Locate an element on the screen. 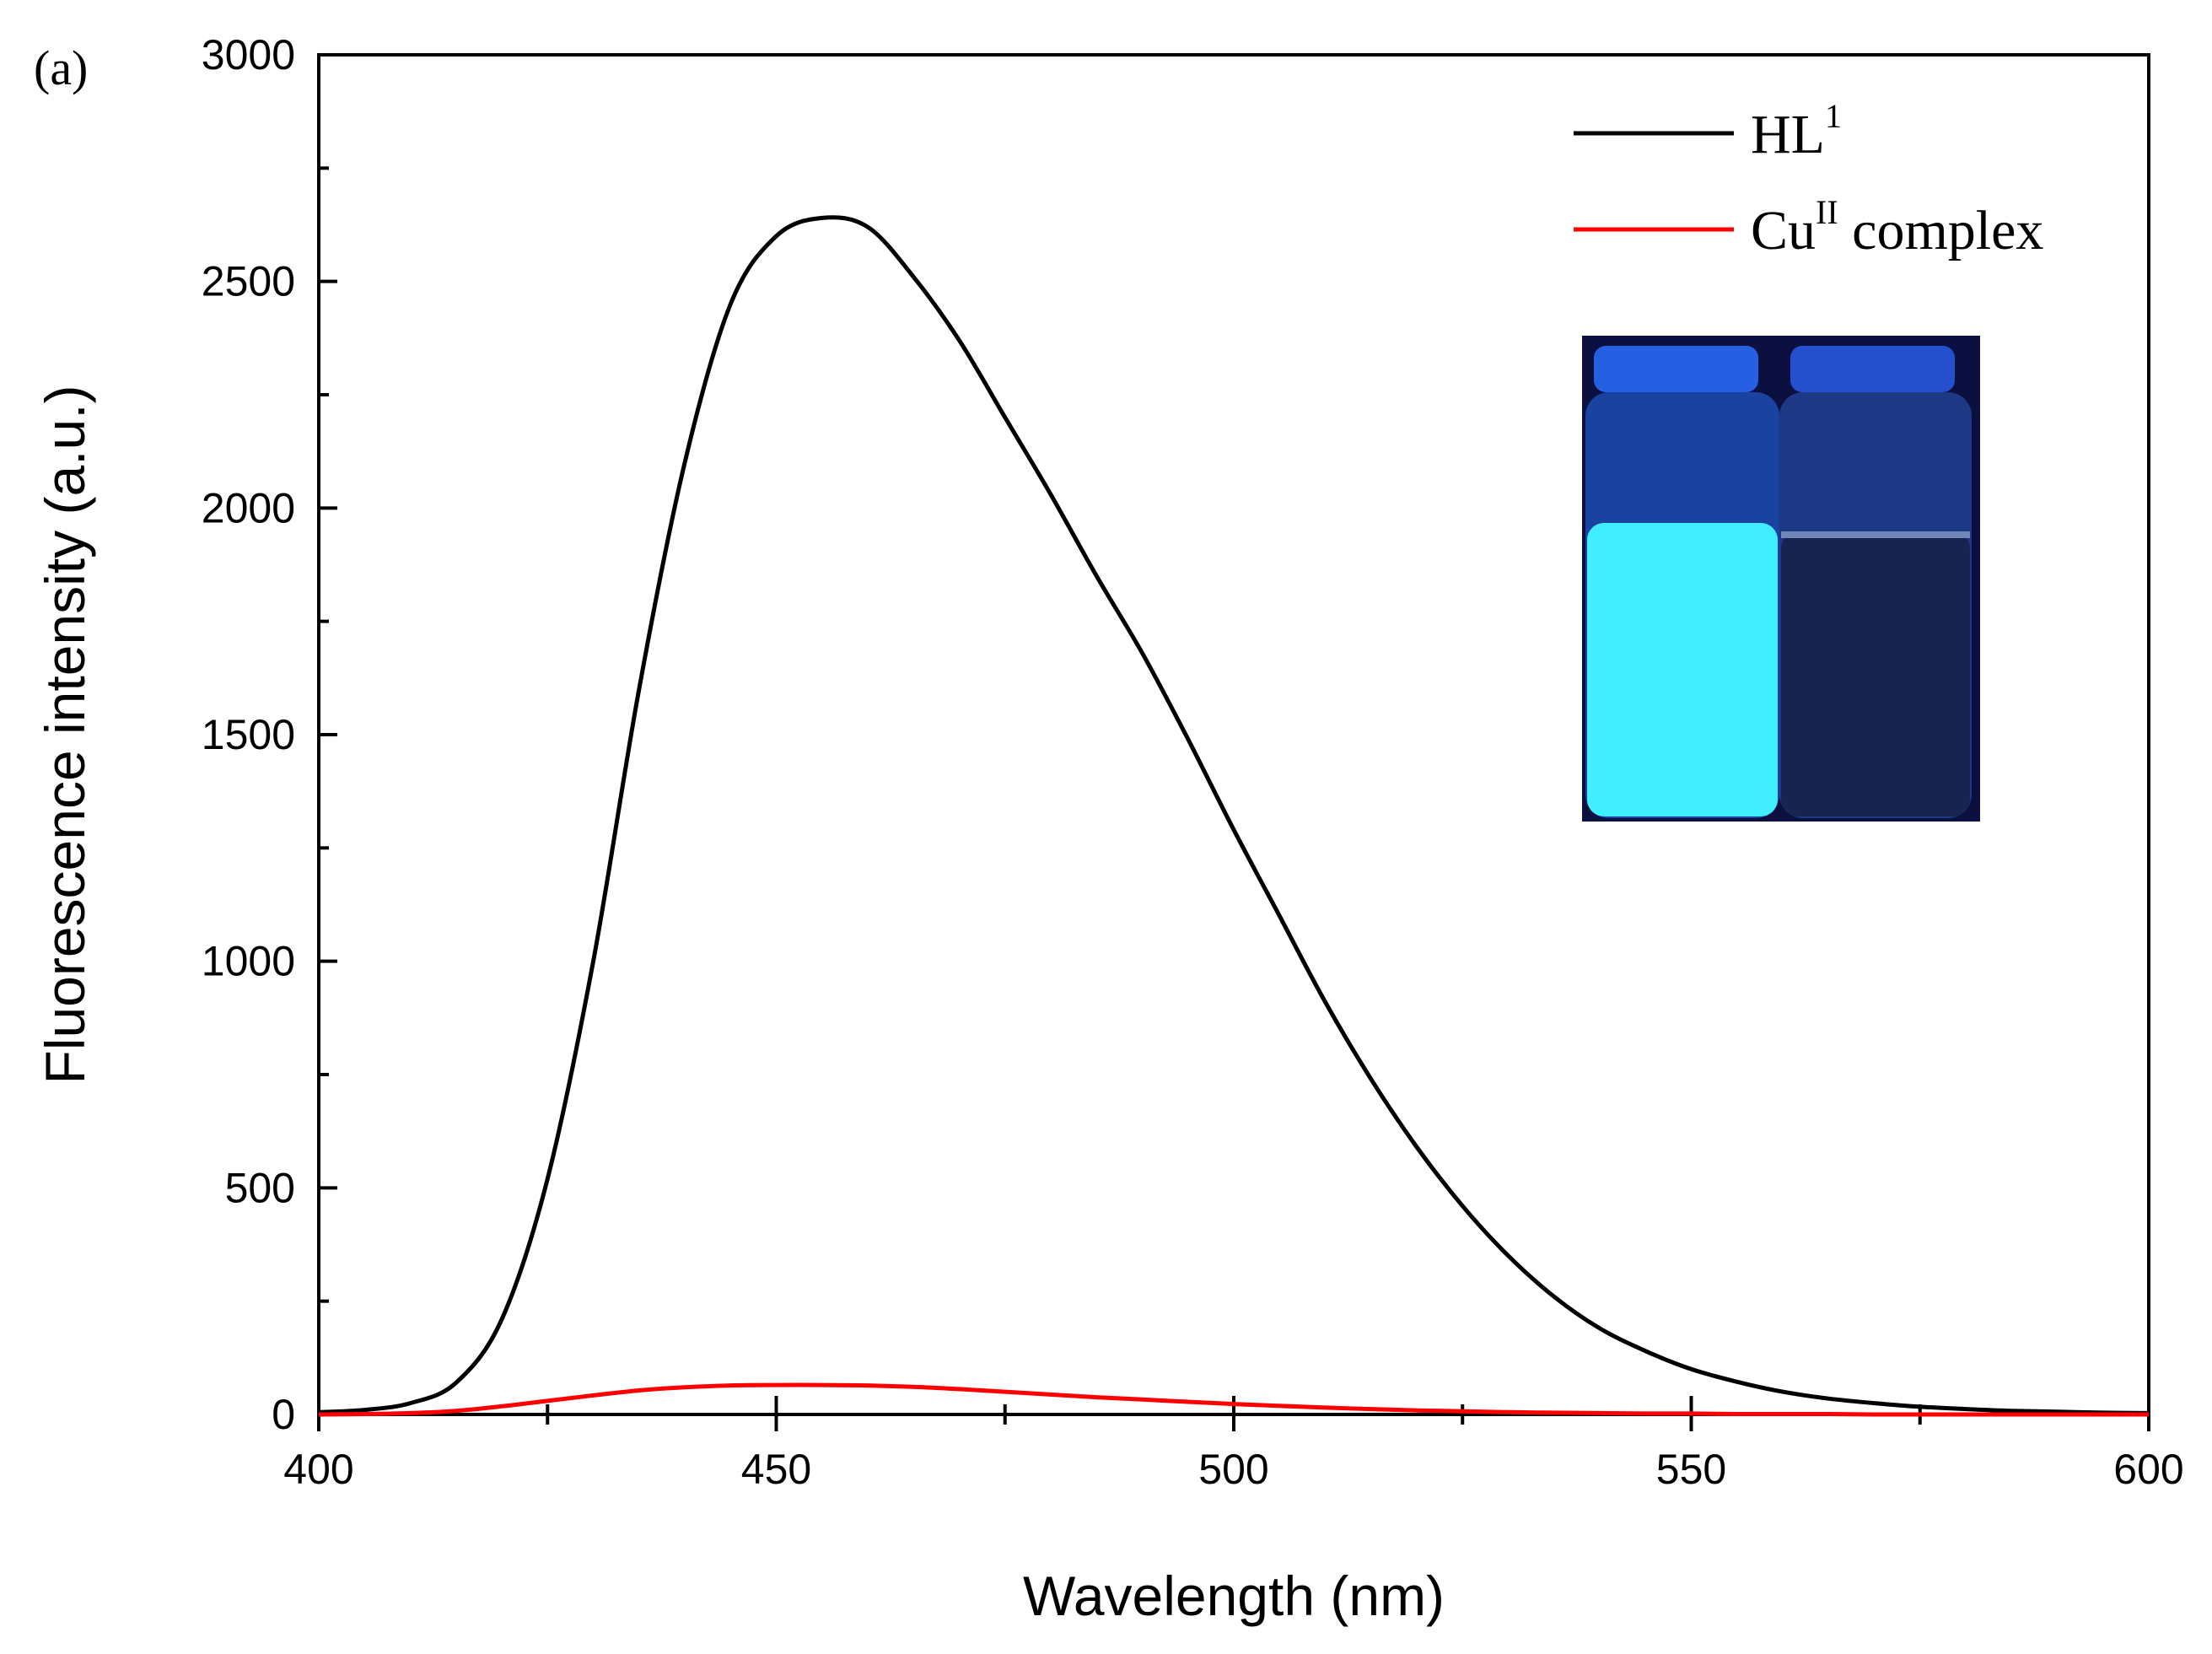 The width and height of the screenshot is (2212, 1654). y-tick-label-500: 500 is located at coordinates (260, 1187).